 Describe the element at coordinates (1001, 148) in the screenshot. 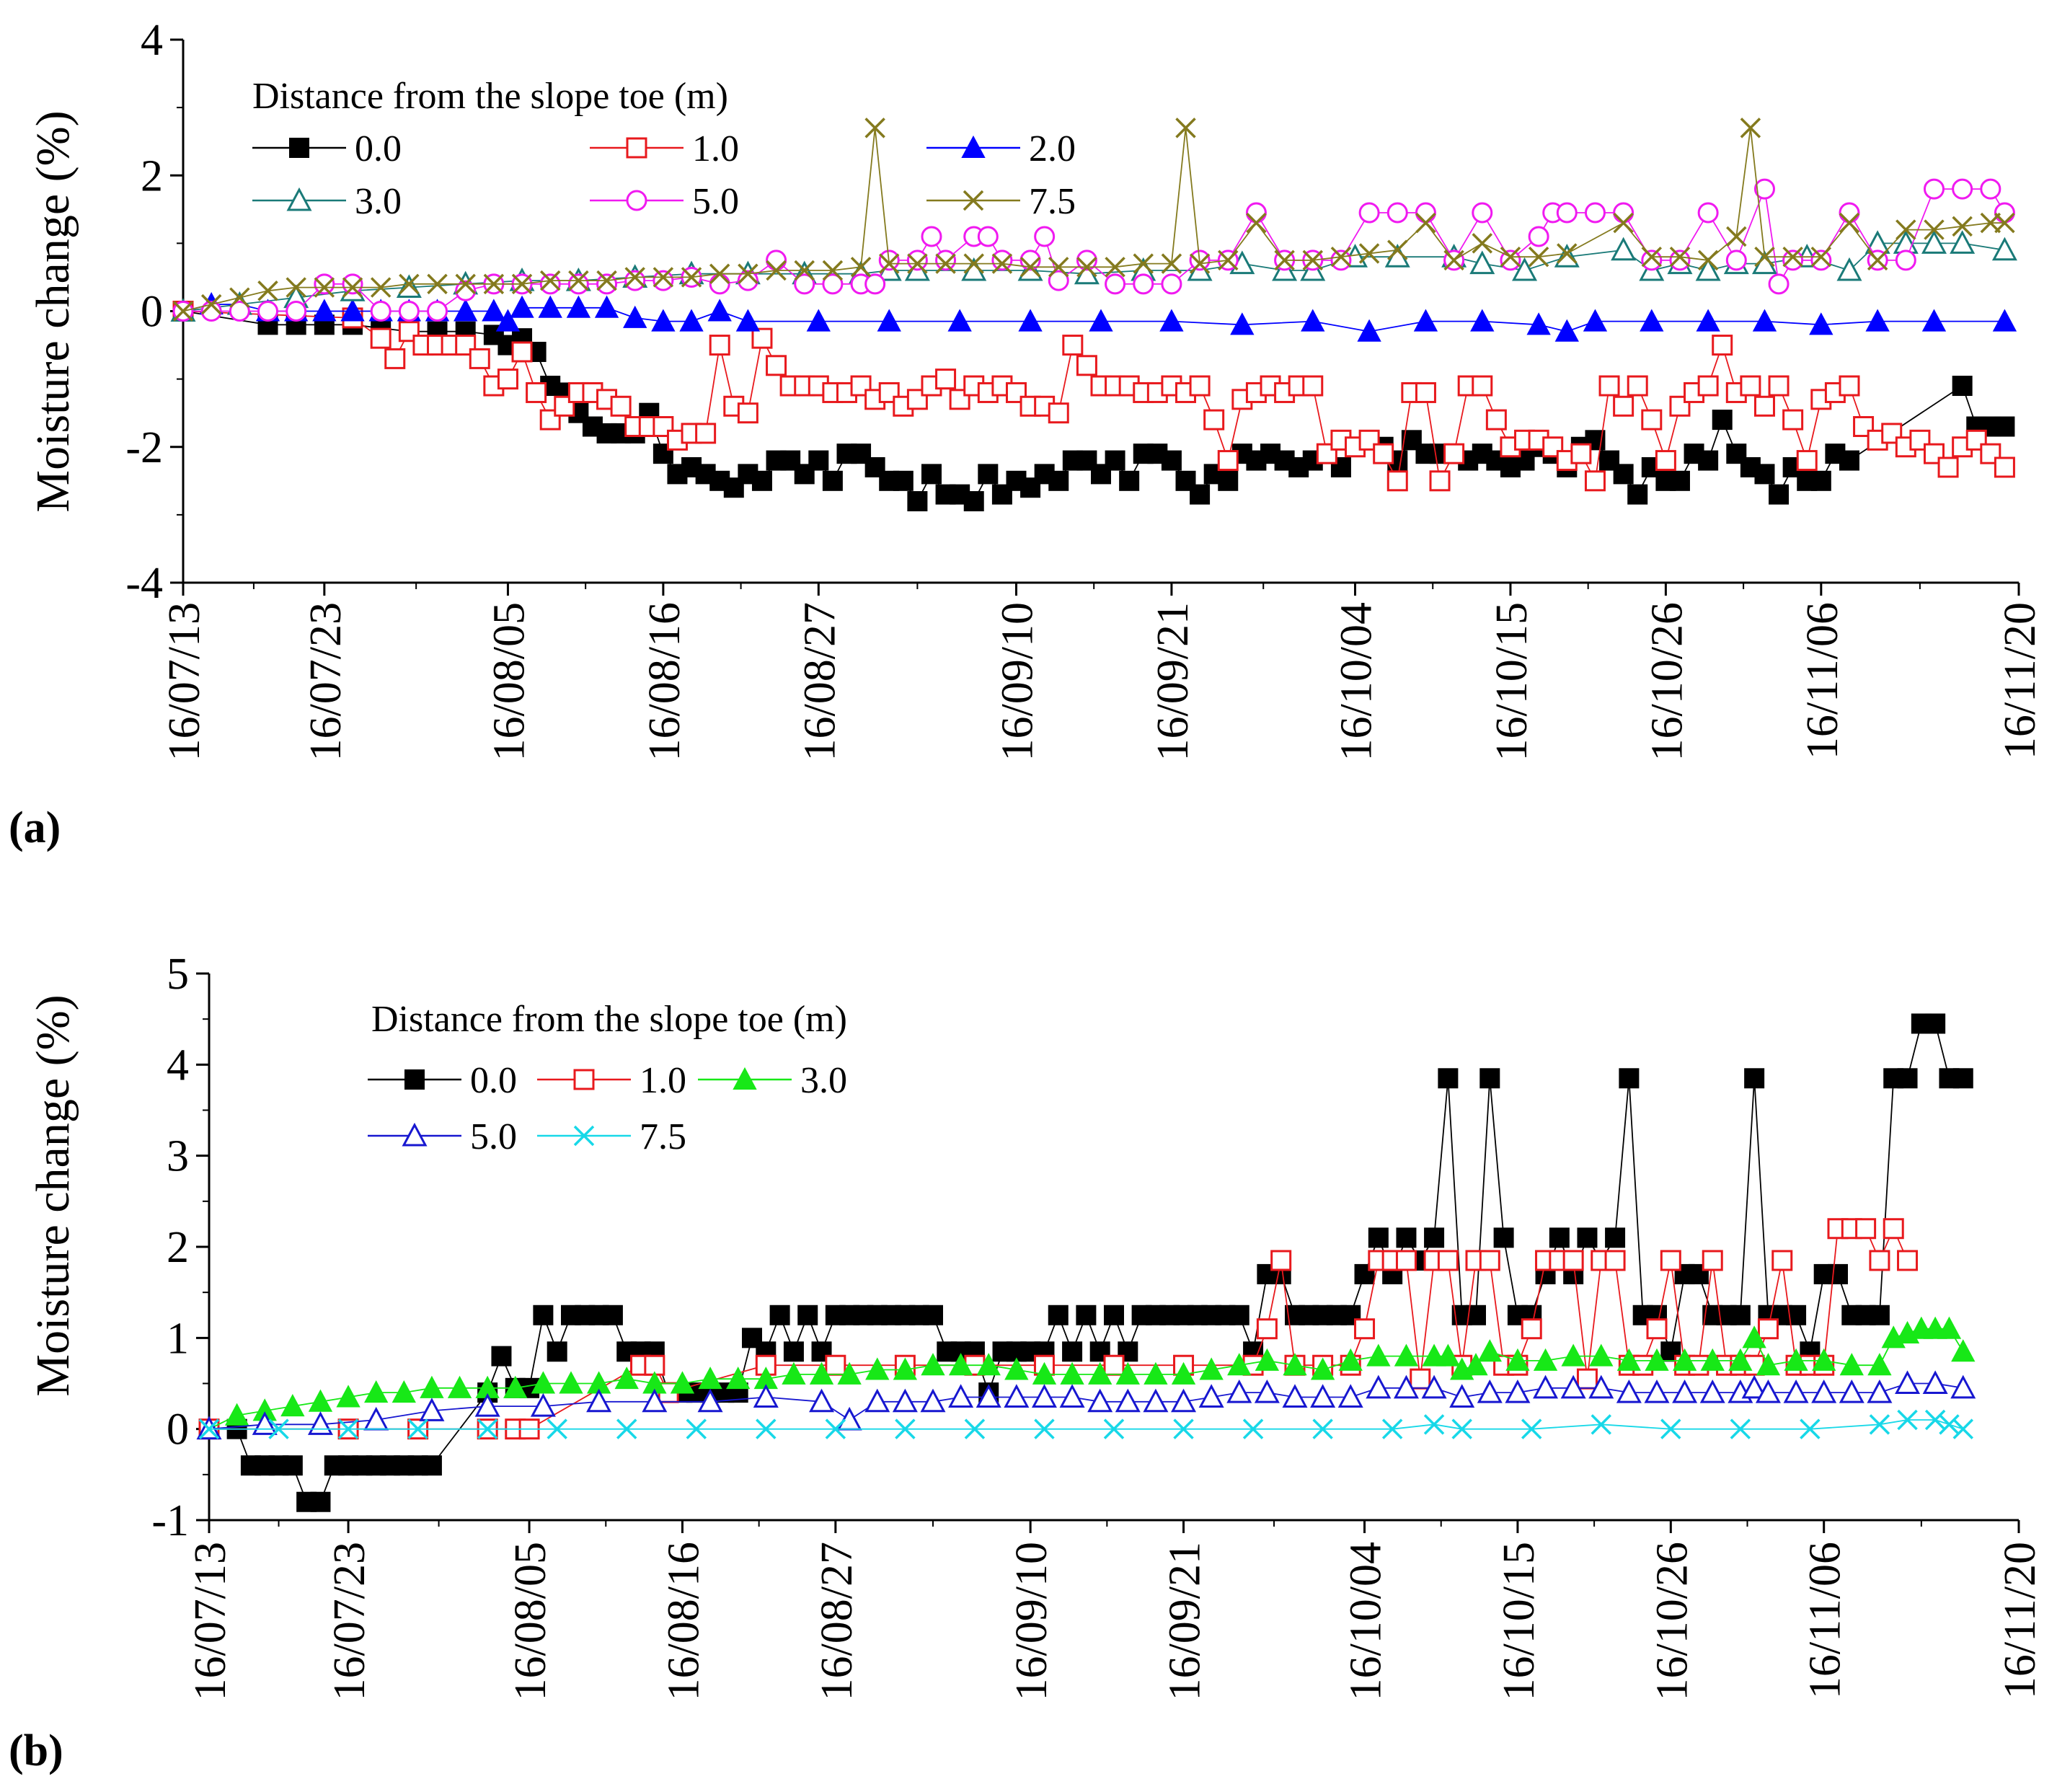

I see `legend-item: 2.0` at that location.